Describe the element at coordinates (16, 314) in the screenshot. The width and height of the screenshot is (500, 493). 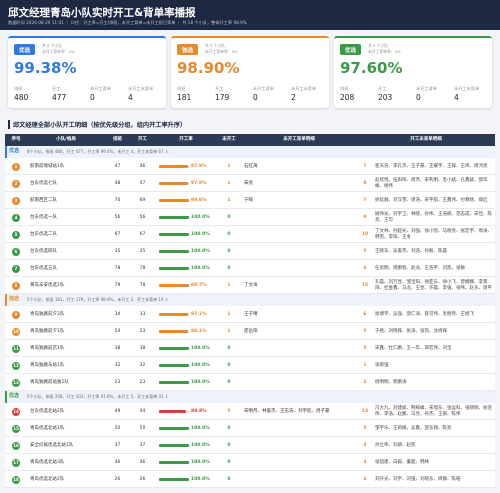
I see `row-number: 9` at that location.